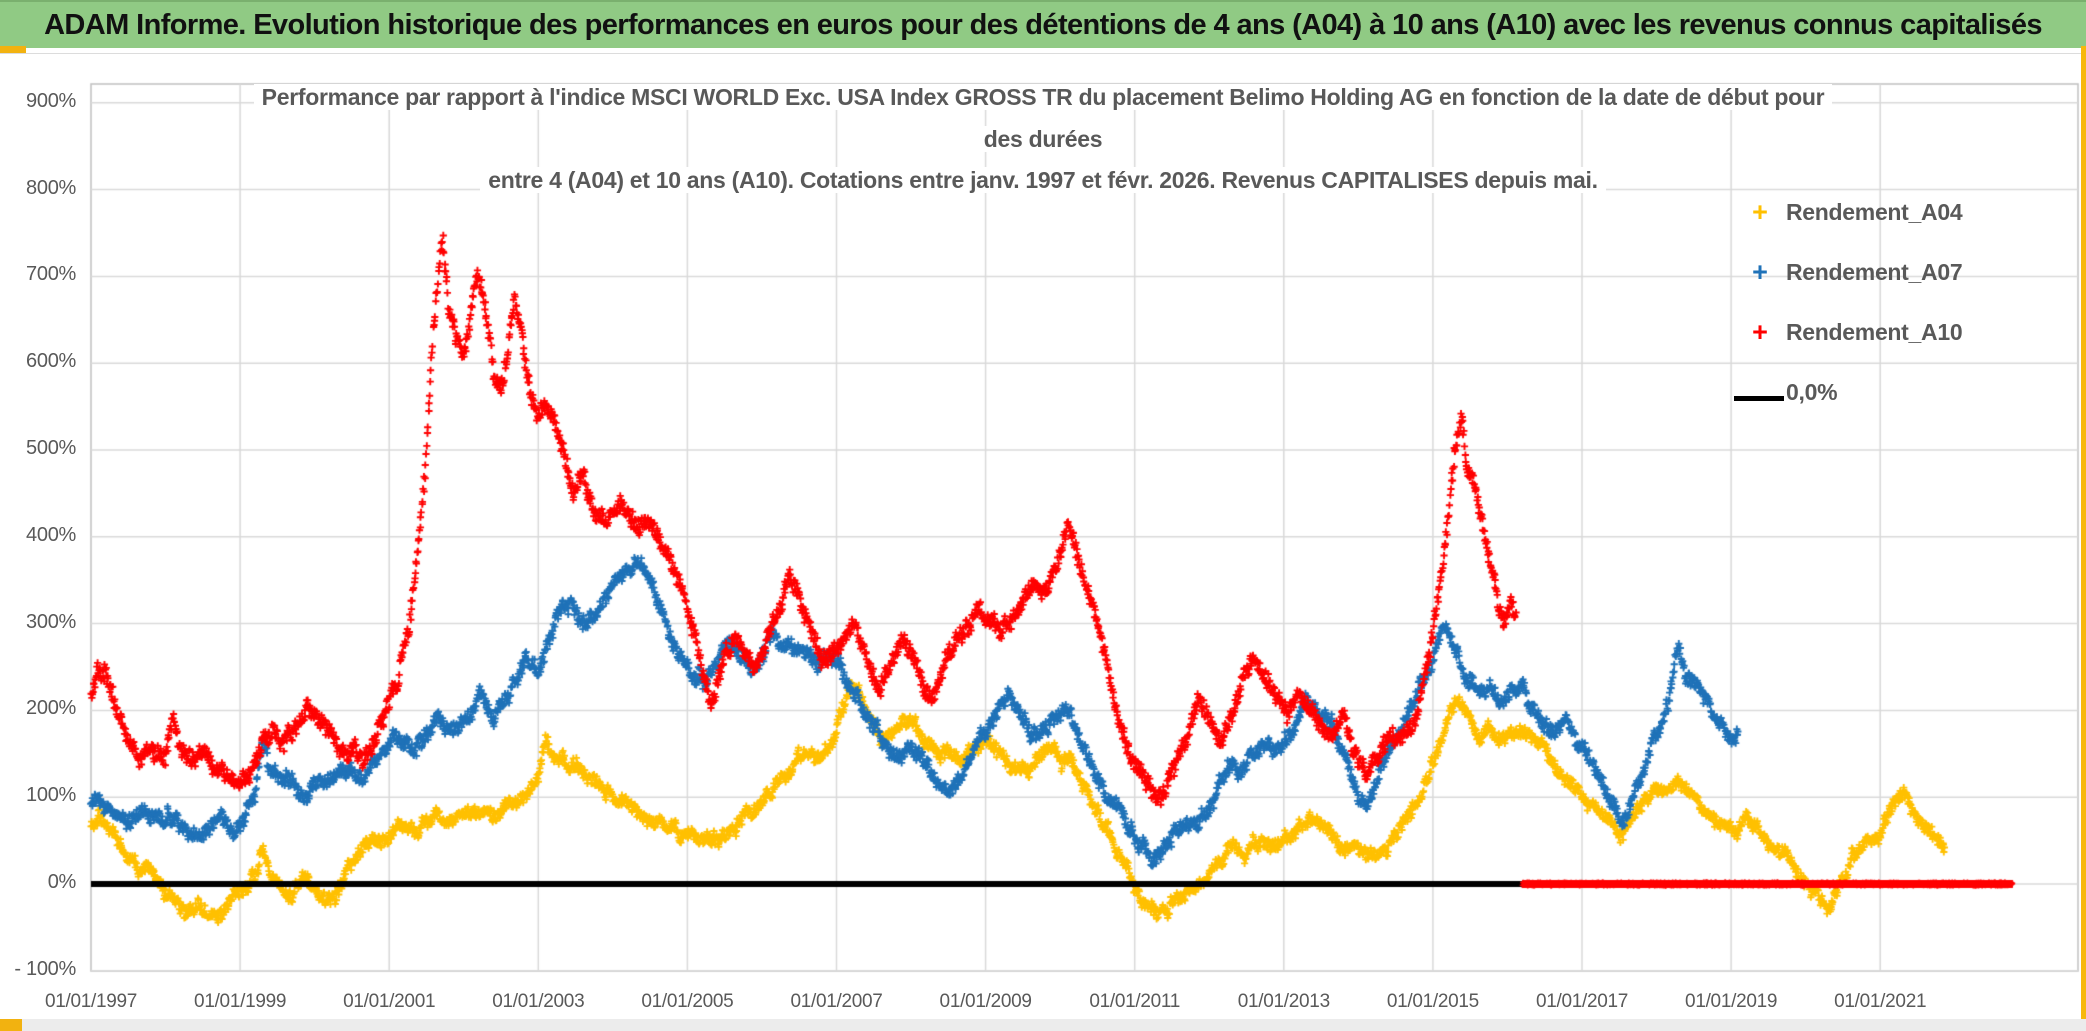  What do you see at coordinates (51, 448) in the screenshot?
I see `y-tick-label: 500%` at bounding box center [51, 448].